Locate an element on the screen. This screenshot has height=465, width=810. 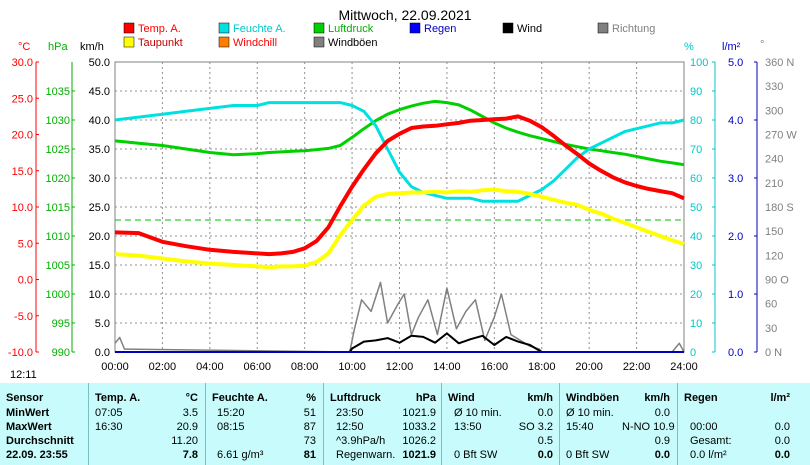
direction-tick-label: 240 is located at coordinates (774, 160).